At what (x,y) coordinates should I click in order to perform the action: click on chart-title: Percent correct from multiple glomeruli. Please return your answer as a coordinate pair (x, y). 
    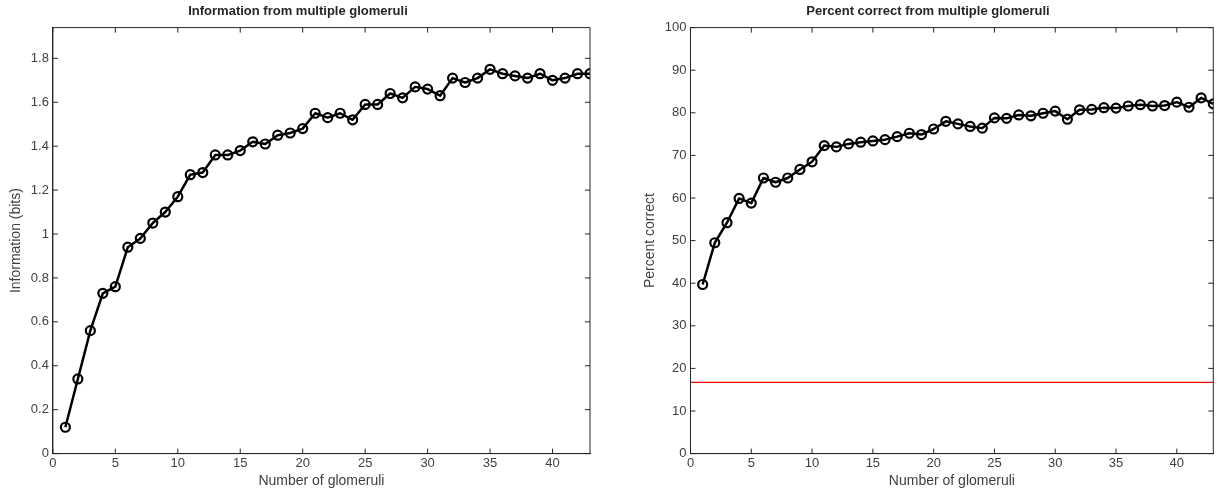
    Looking at the image, I should click on (928, 11).